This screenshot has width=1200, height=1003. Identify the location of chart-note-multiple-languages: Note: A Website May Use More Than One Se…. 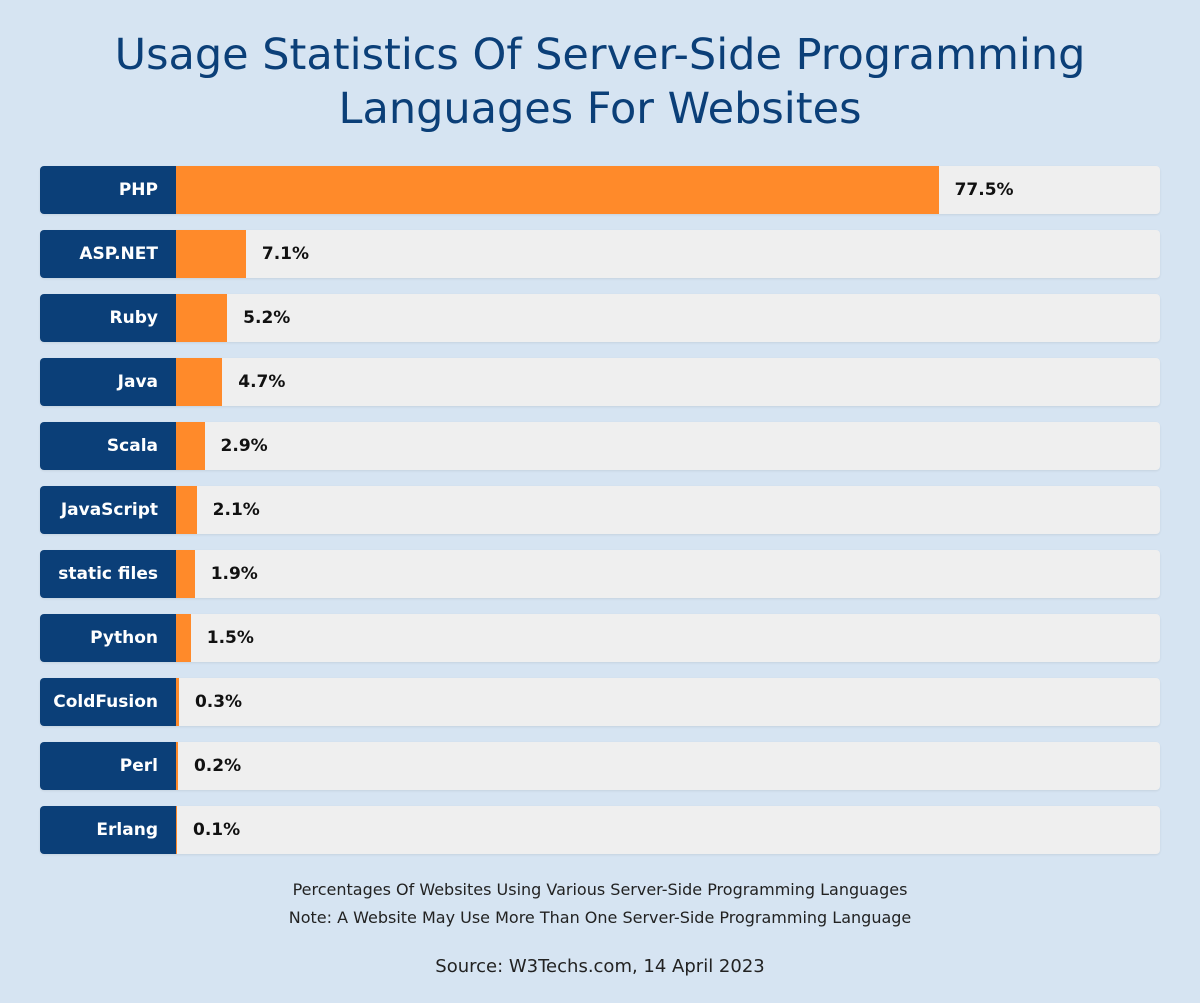
(600, 917).